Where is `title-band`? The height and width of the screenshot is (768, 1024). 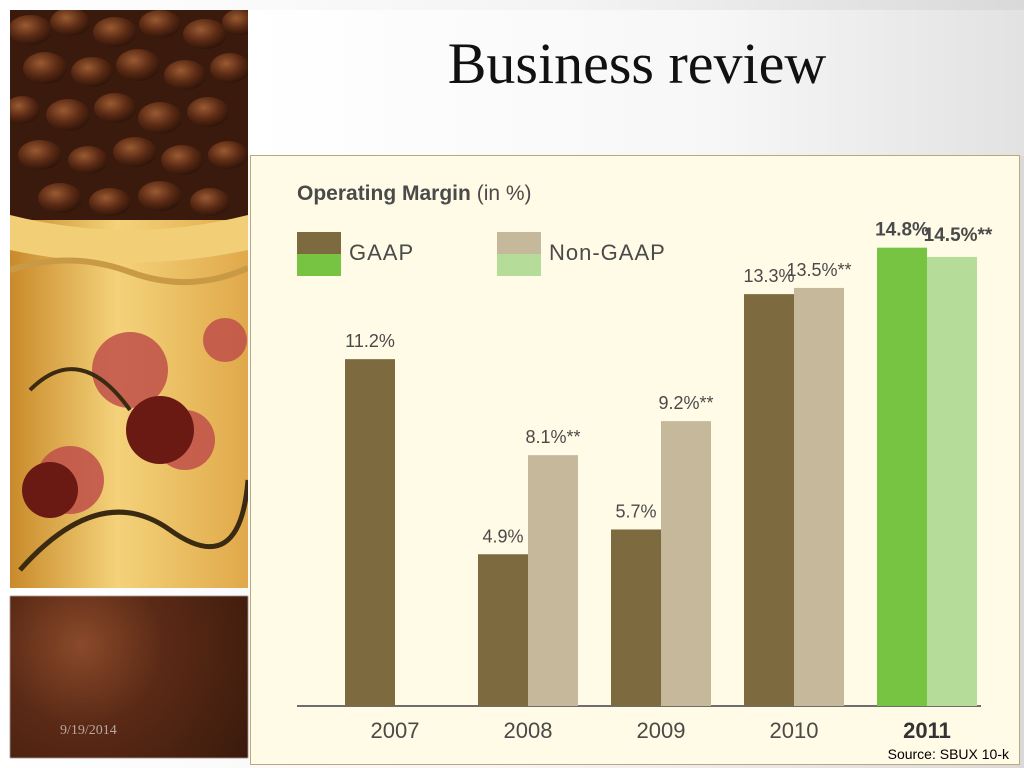 title-band is located at coordinates (636, 83).